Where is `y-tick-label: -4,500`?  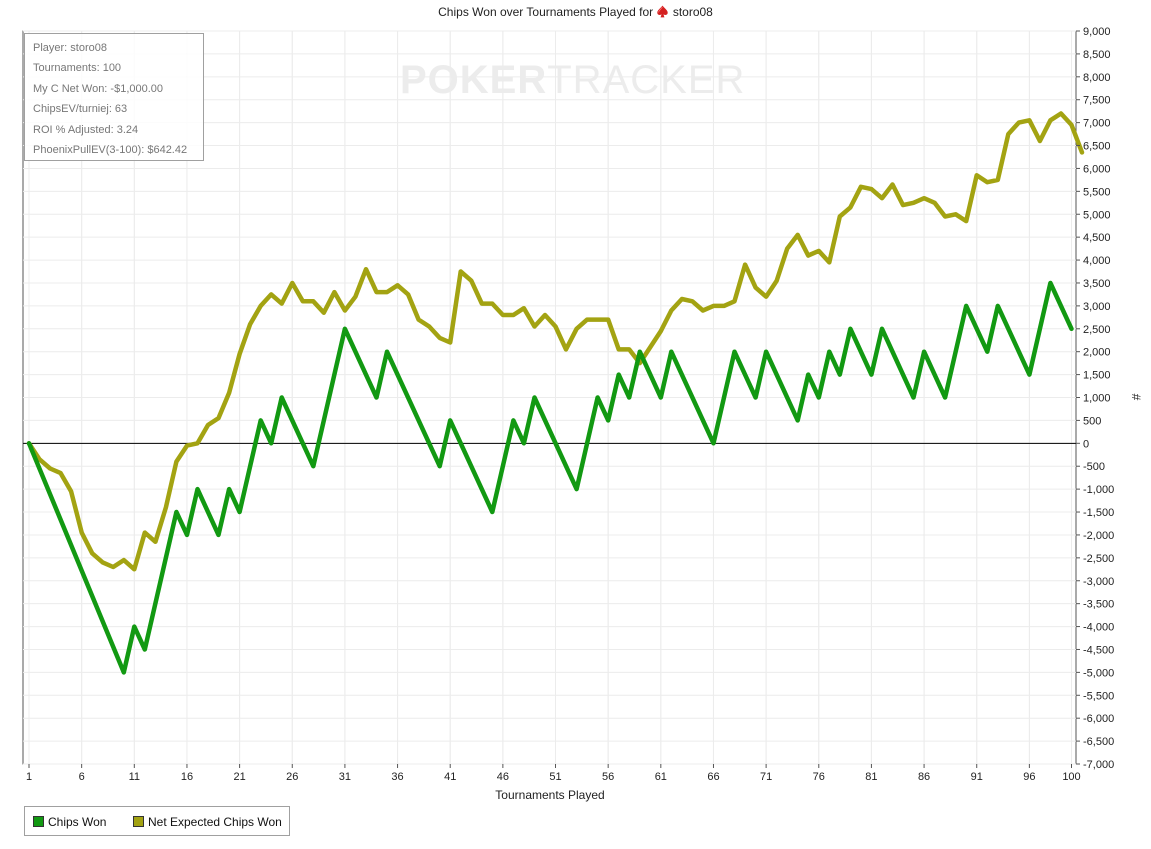 y-tick-label: -4,500 is located at coordinates (1098, 650).